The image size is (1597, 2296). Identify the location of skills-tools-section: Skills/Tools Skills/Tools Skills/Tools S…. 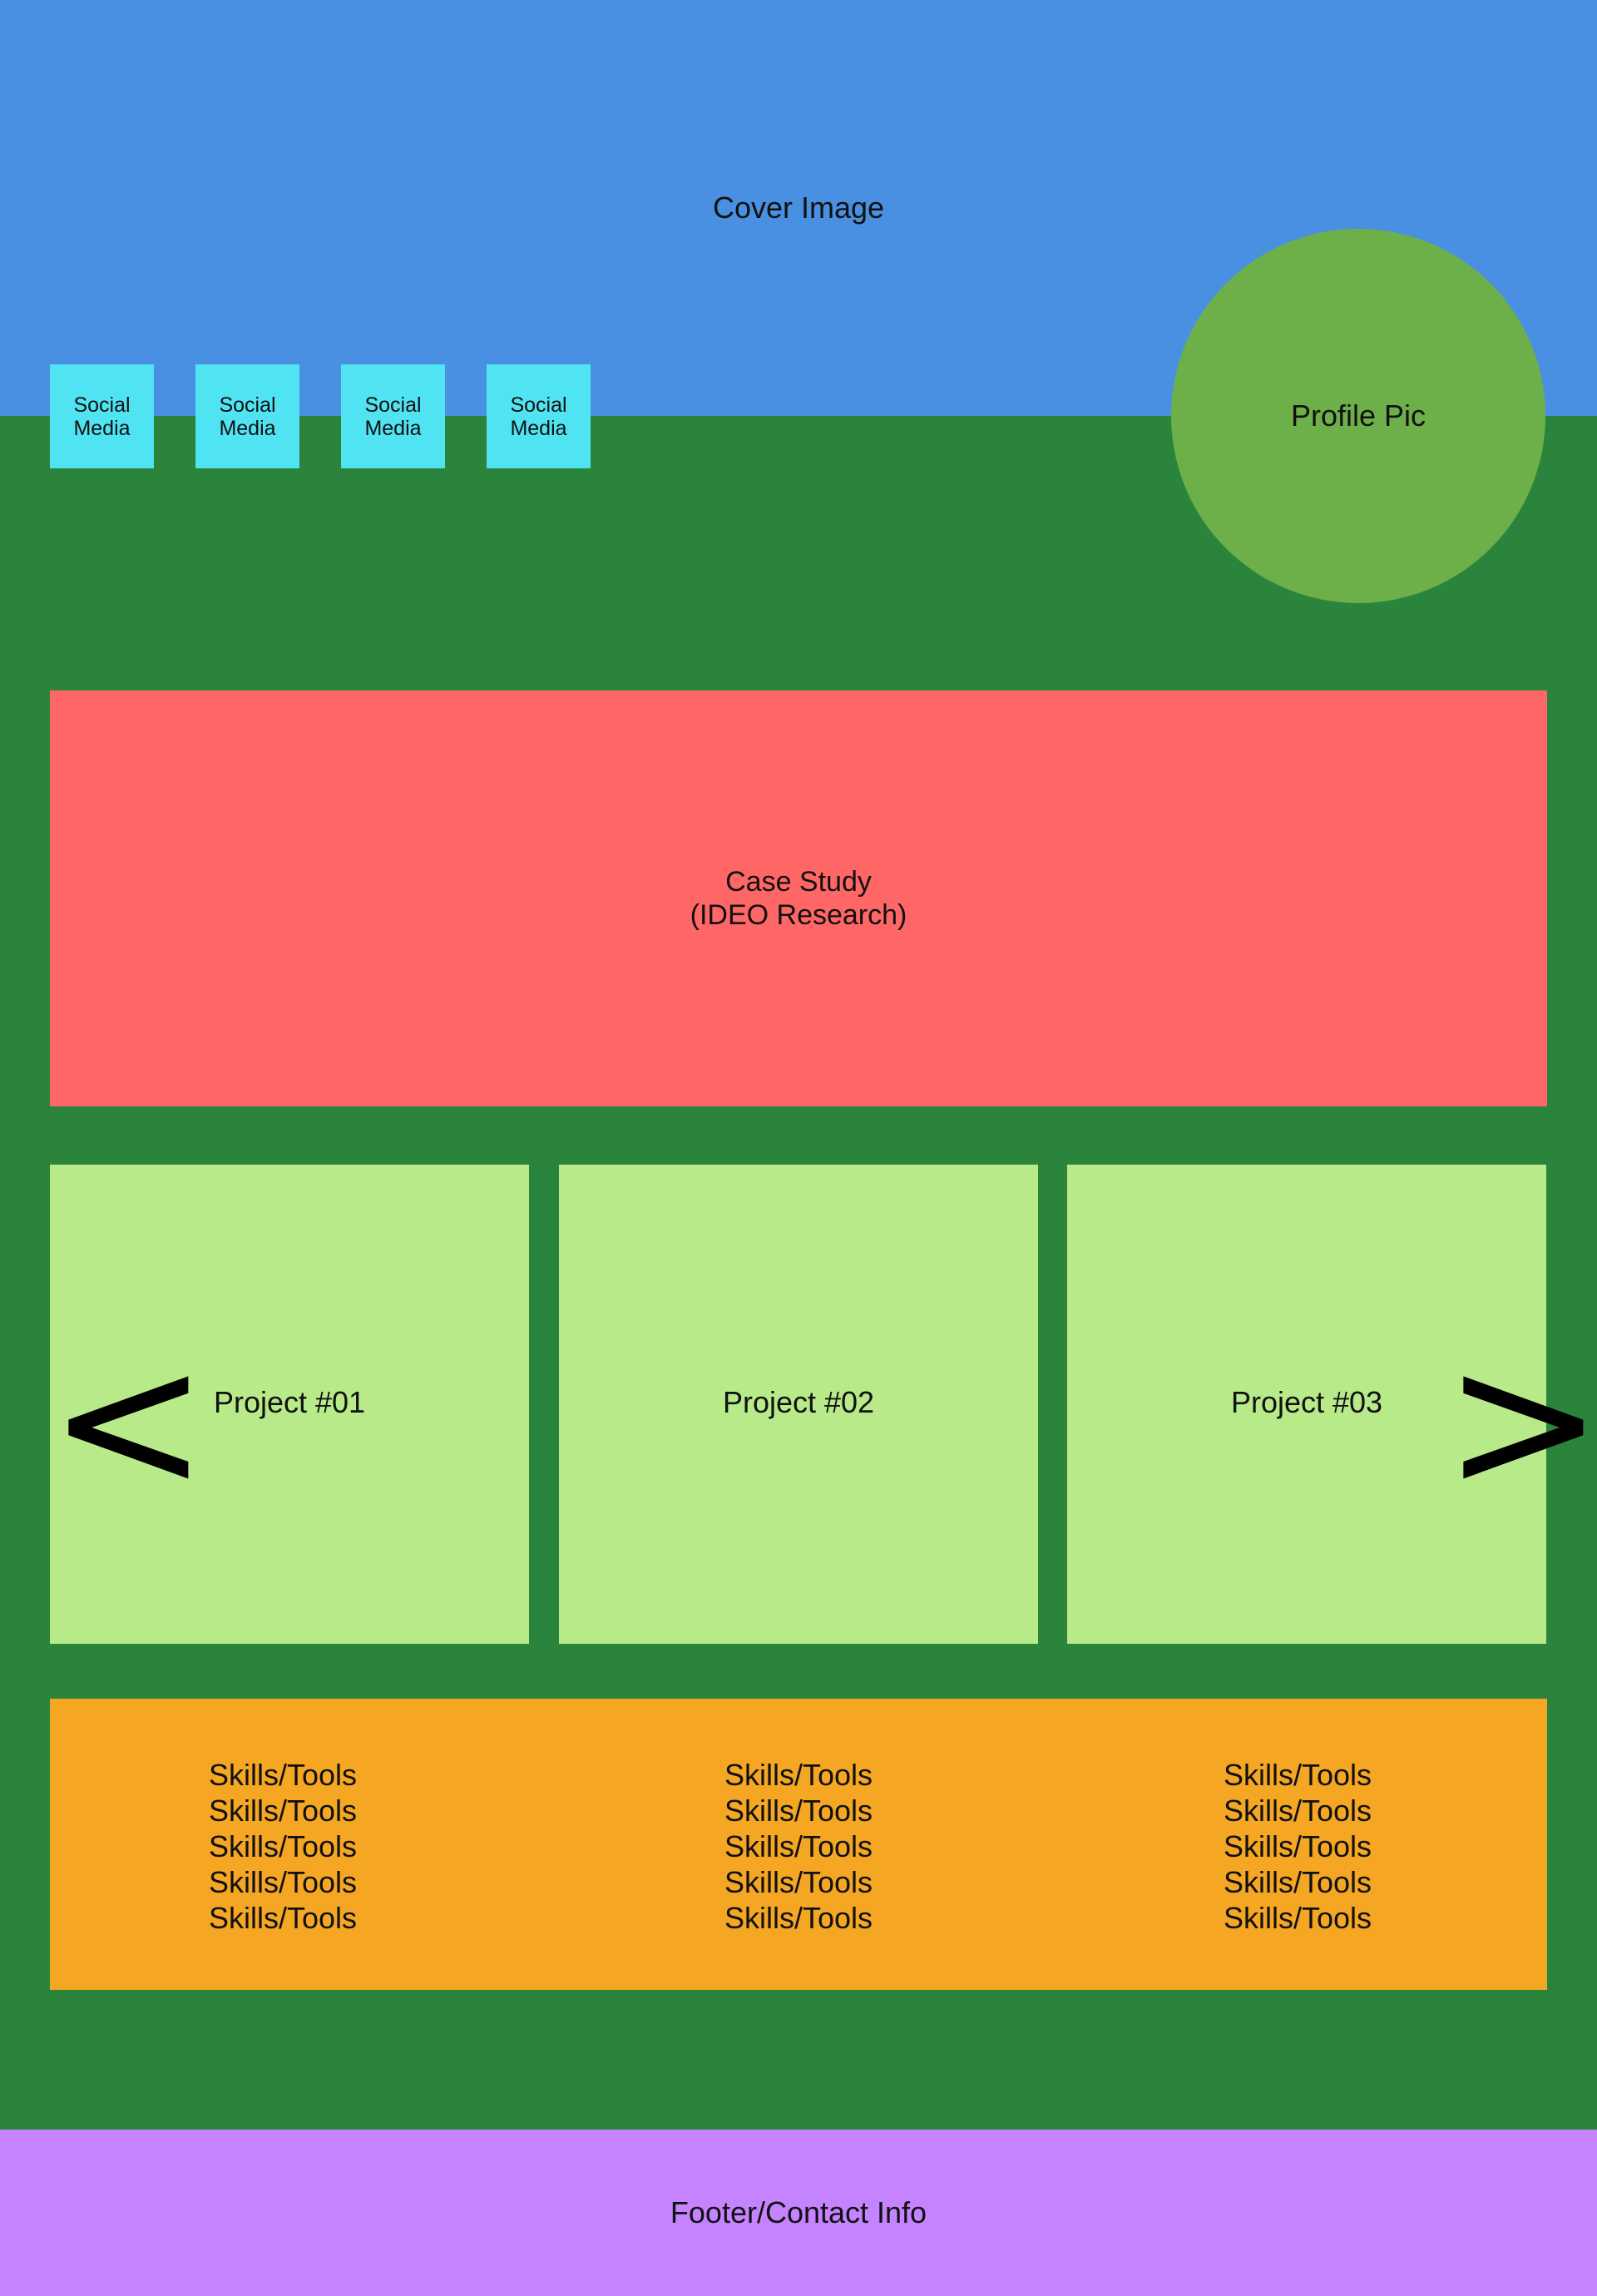
(798, 1844).